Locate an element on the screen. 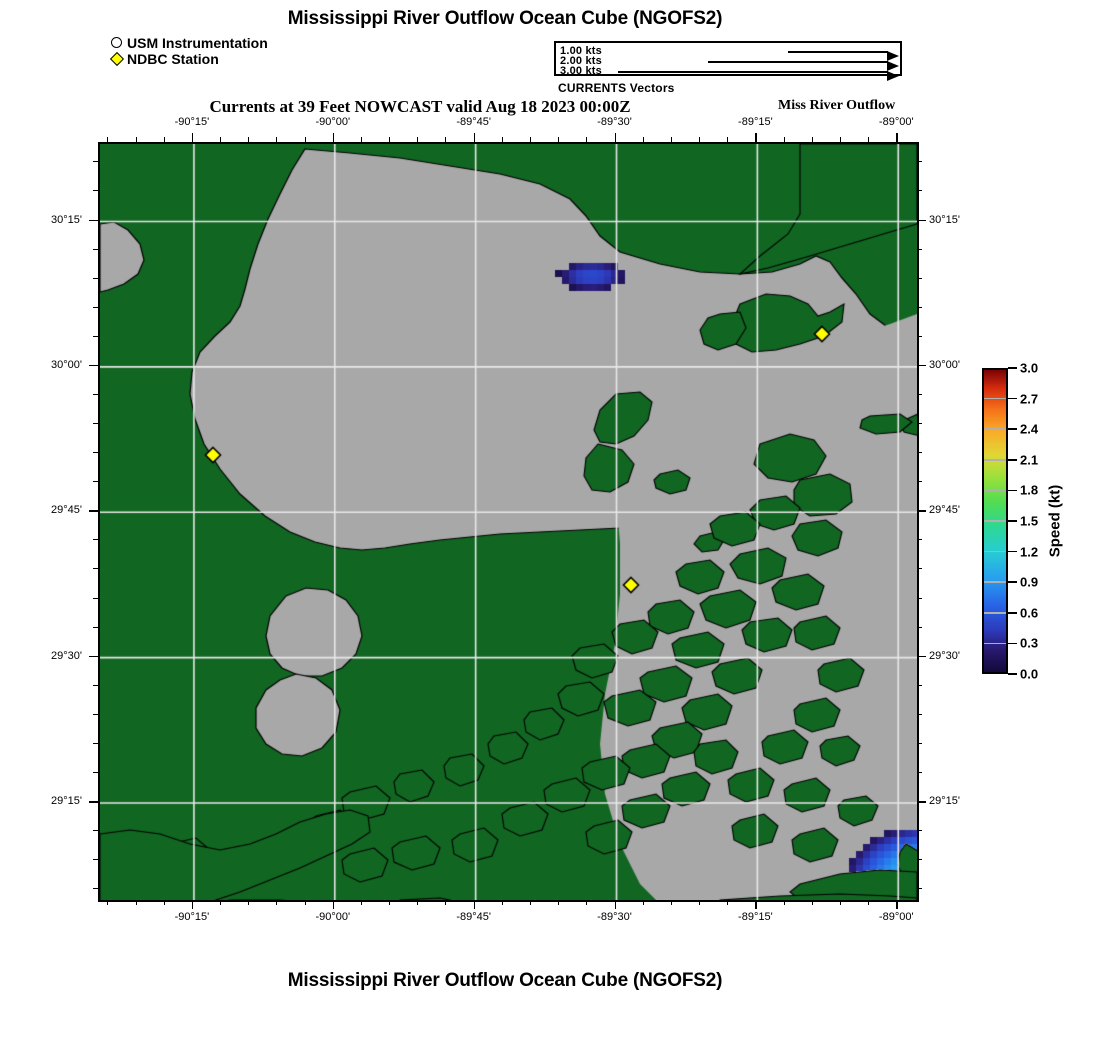 The height and width of the screenshot is (1050, 1100). vector-scale-label-3: 3.00 kts is located at coordinates (581, 71).